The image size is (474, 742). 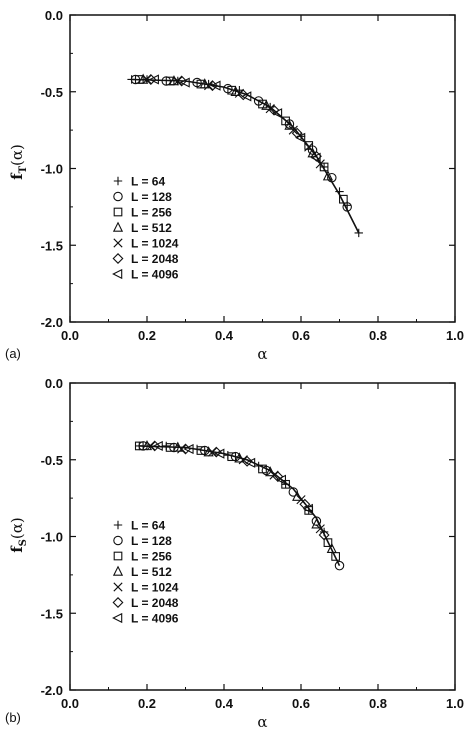 What do you see at coordinates (23, 542) in the screenshot?
I see `y-axis-label-sub: S` at bounding box center [23, 542].